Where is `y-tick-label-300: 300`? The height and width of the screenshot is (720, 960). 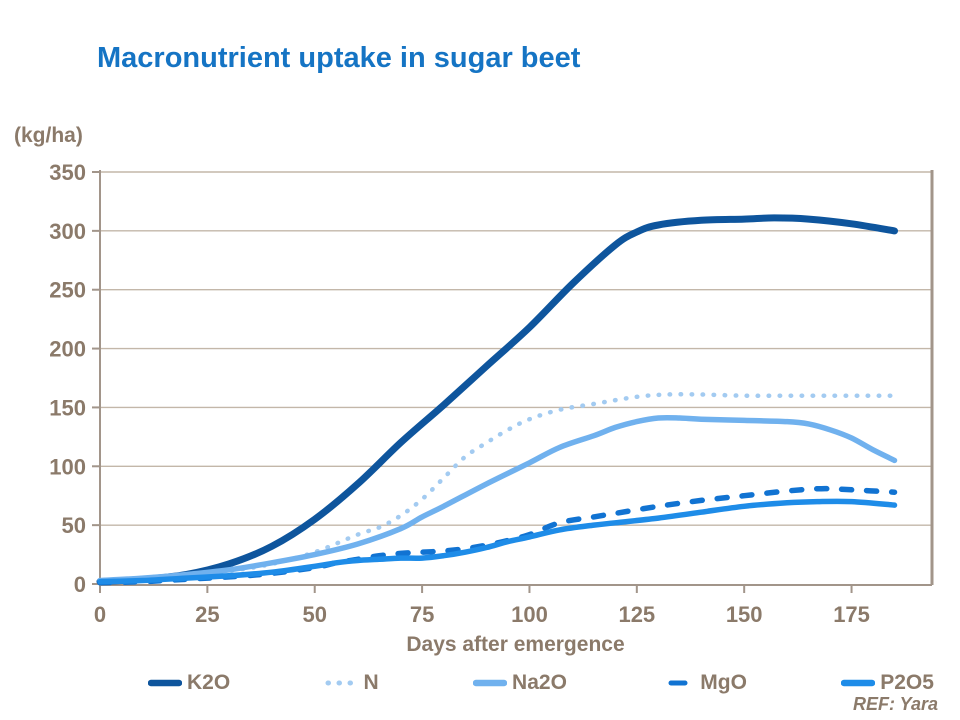
y-tick-label-300: 300 is located at coordinates (67, 231).